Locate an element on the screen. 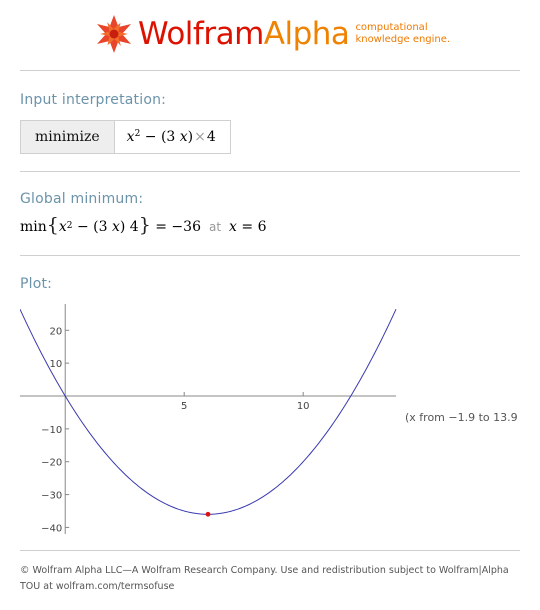 This screenshot has width=540, height=610. y-tick-label: −20 is located at coordinates (51, 463).